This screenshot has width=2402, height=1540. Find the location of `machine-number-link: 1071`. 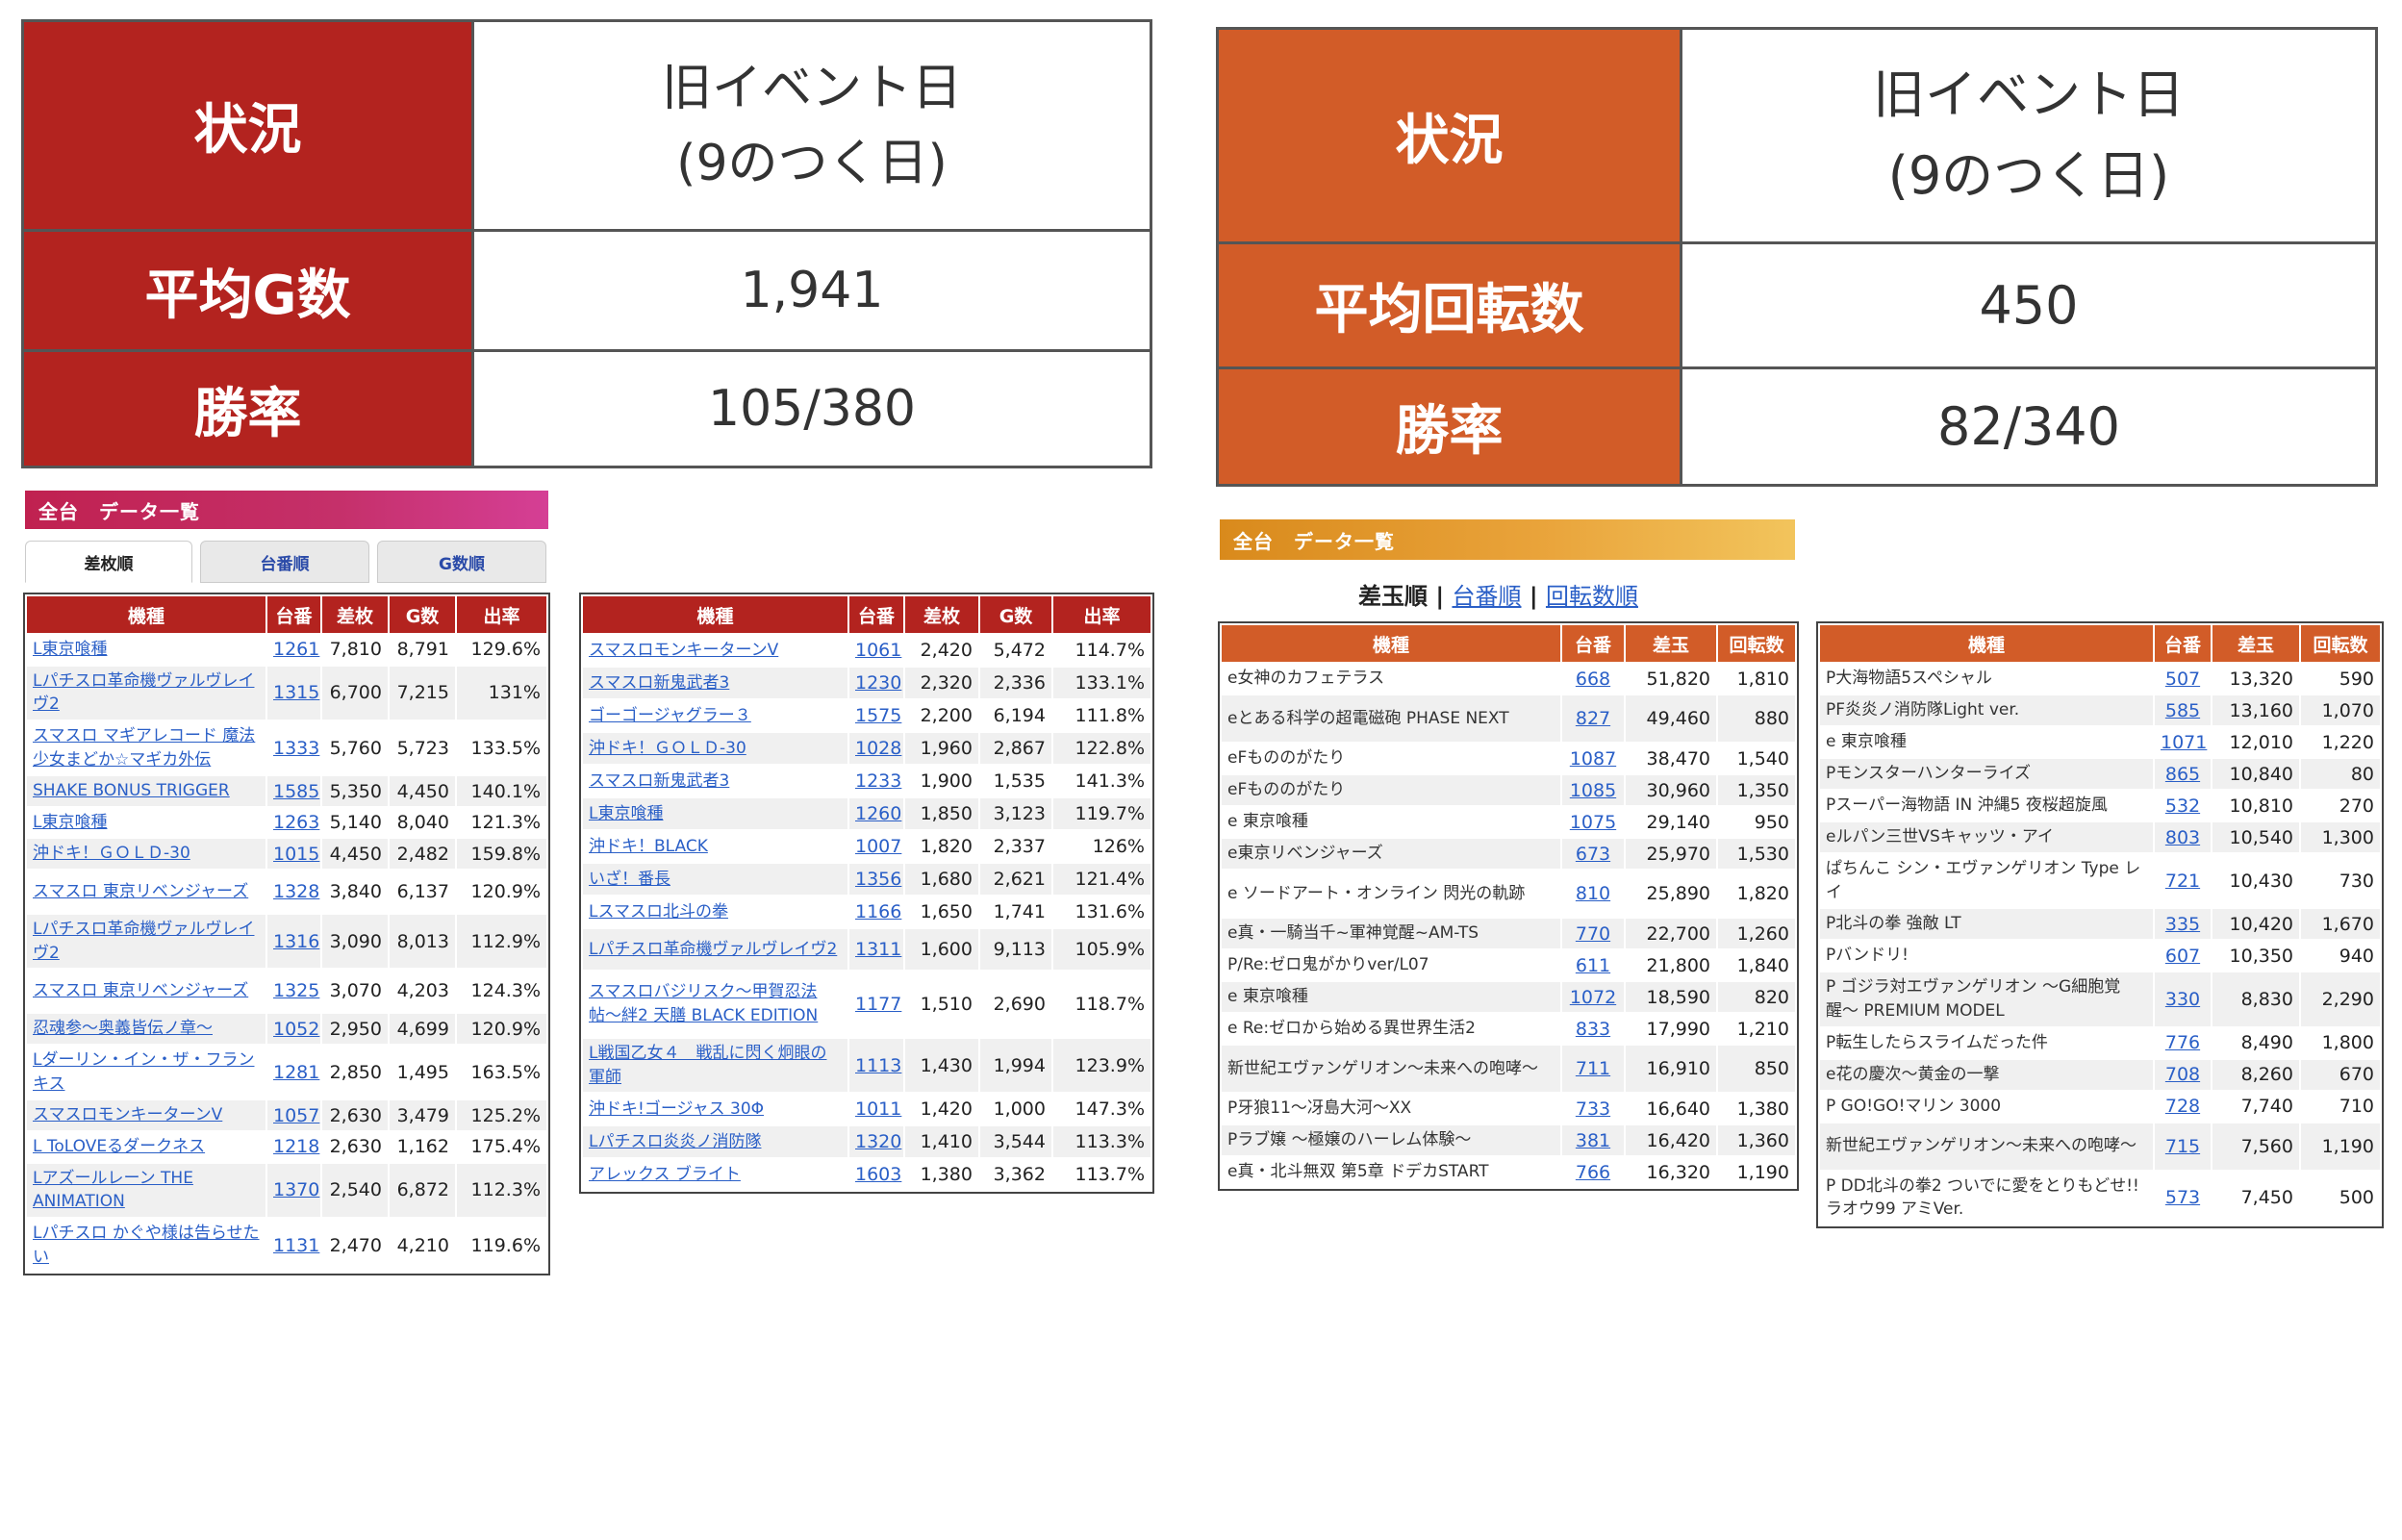

machine-number-link: 1071 is located at coordinates (2182, 742).